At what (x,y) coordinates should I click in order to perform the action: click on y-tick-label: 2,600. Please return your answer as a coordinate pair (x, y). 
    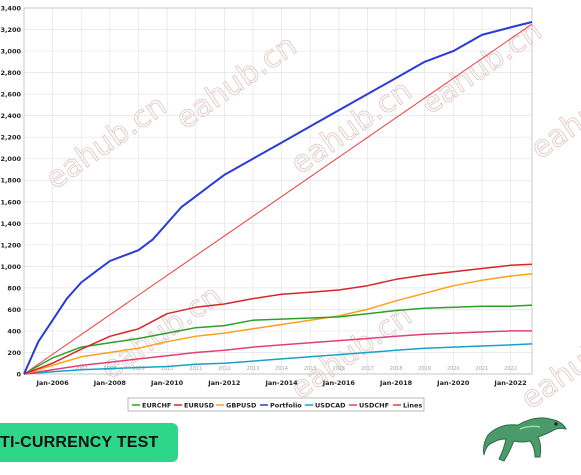
    Looking at the image, I should click on (10, 95).